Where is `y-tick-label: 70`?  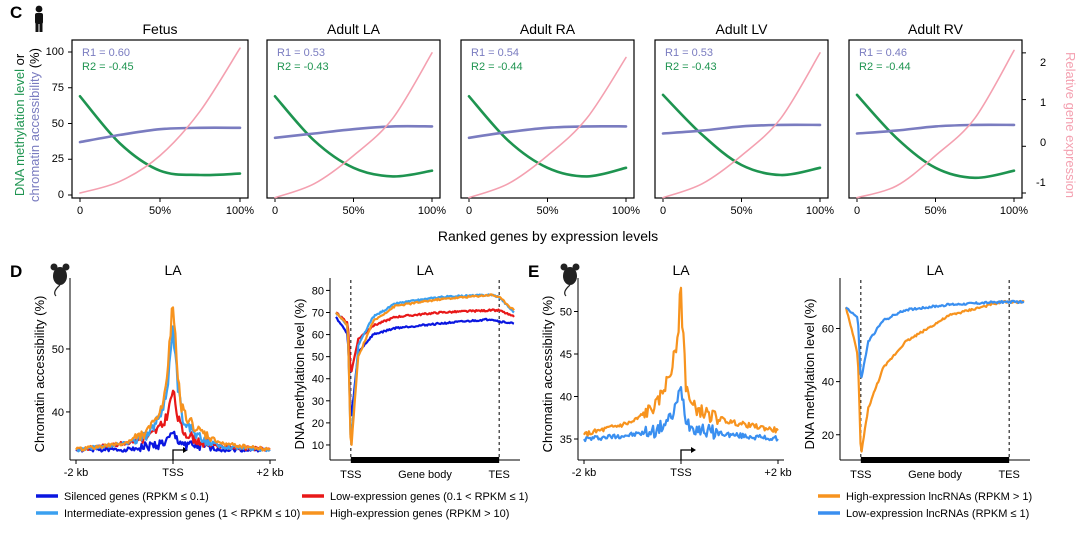 y-tick-label: 70 is located at coordinates (318, 313).